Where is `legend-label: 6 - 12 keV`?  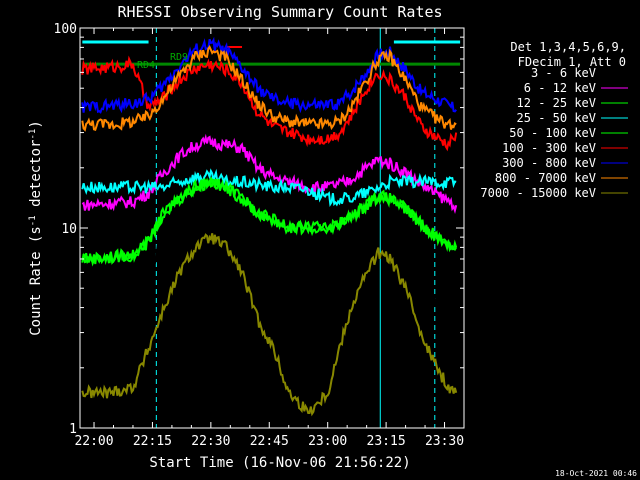
legend-label: 6 - 12 keV is located at coordinates (560, 88).